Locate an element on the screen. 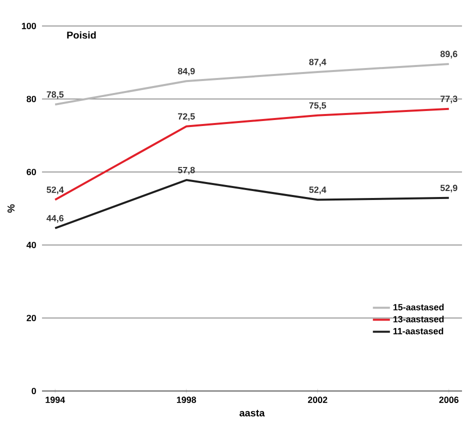 This screenshot has width=473, height=431. x-tick-label: 1994 is located at coordinates (56, 399).